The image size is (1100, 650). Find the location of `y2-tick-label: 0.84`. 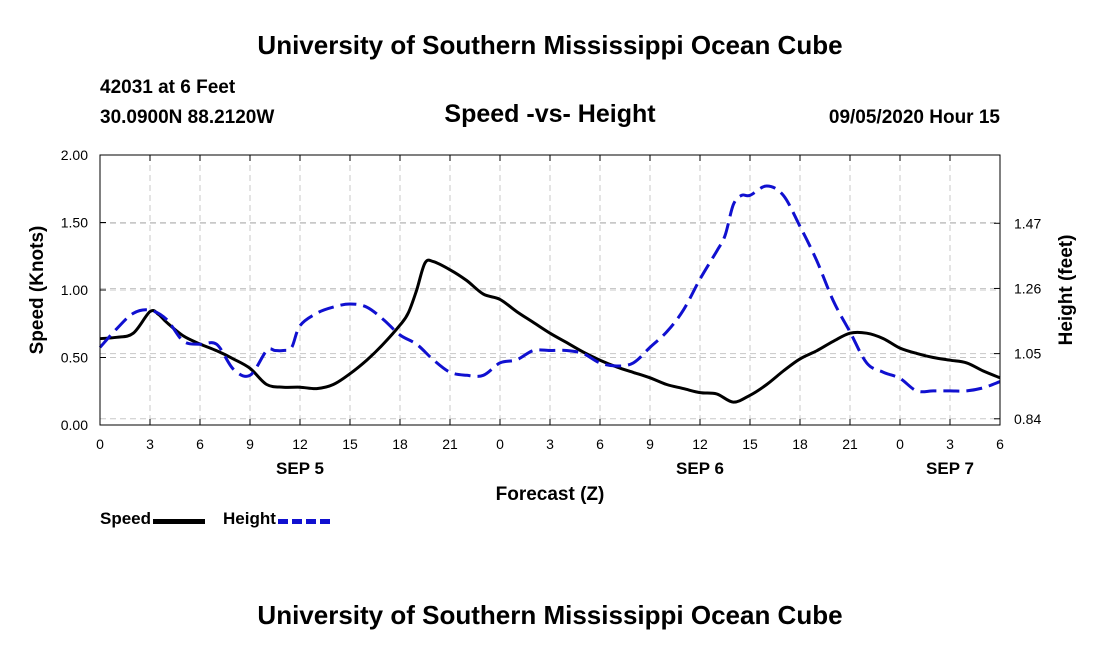

y2-tick-label: 0.84 is located at coordinates (1027, 419).